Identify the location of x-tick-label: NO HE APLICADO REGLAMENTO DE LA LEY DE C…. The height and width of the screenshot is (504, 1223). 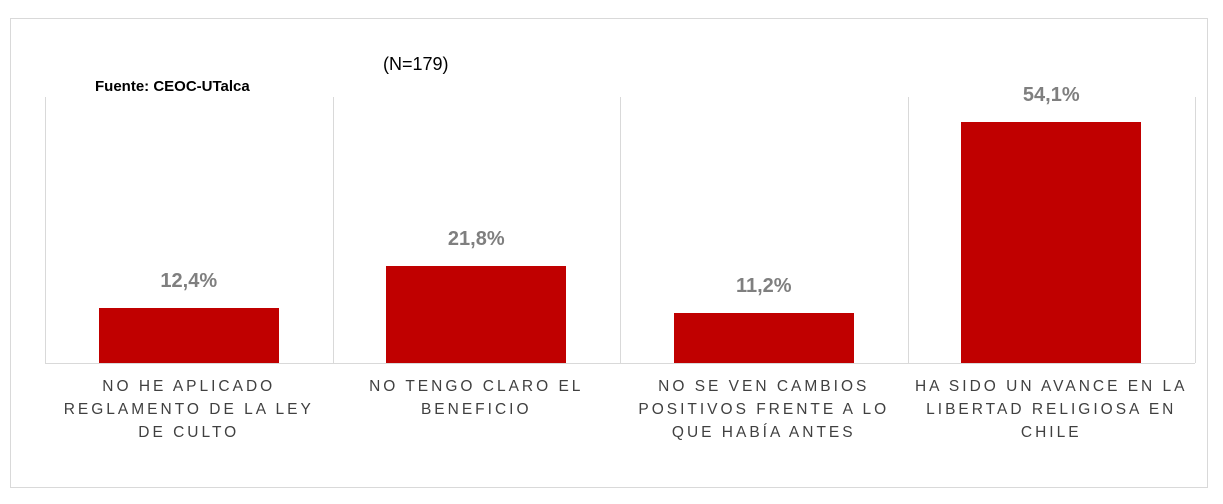
(188, 409).